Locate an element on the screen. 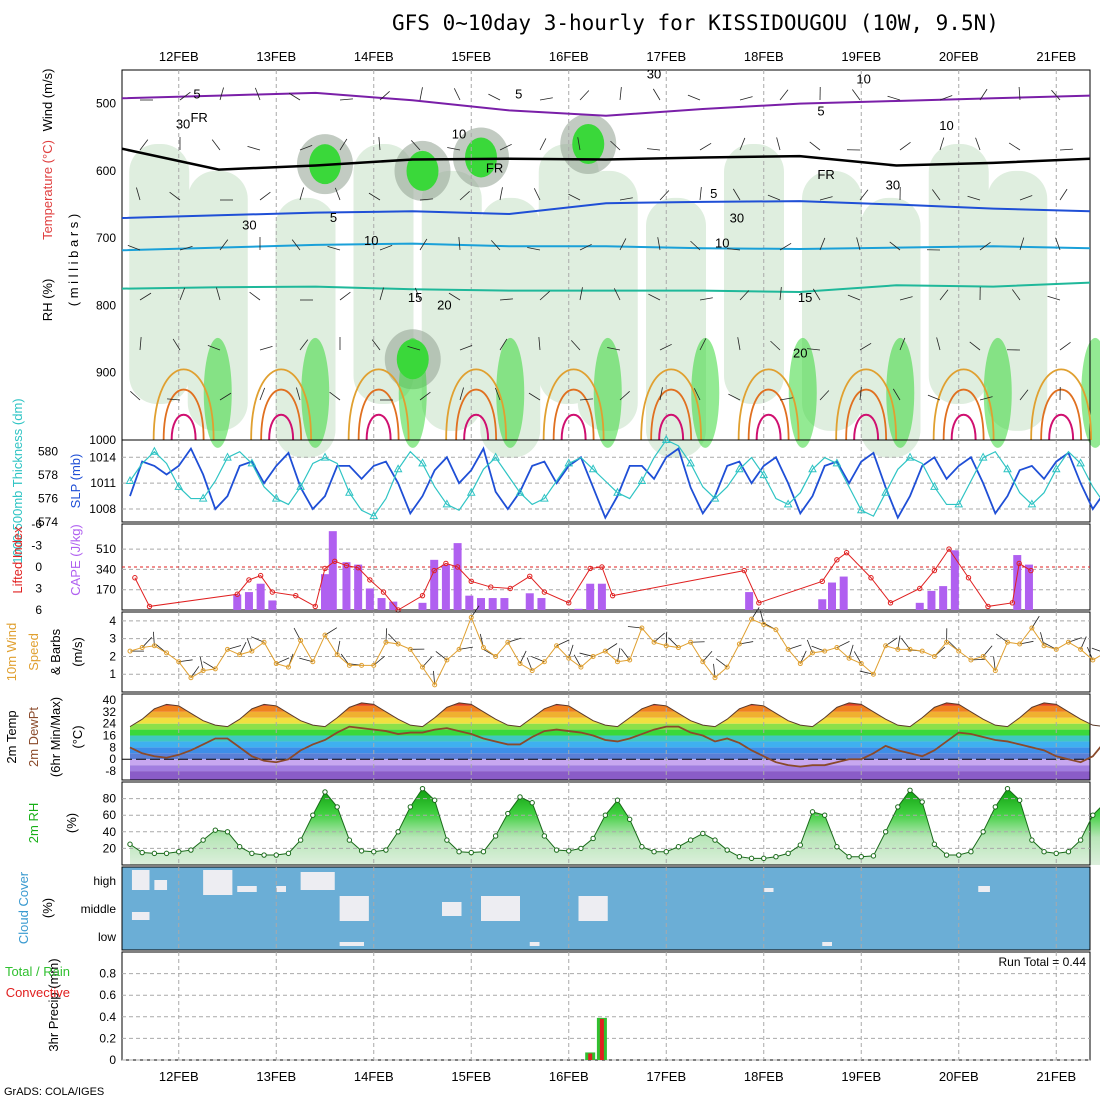  li-tick: -6 is located at coordinates (36, 524).